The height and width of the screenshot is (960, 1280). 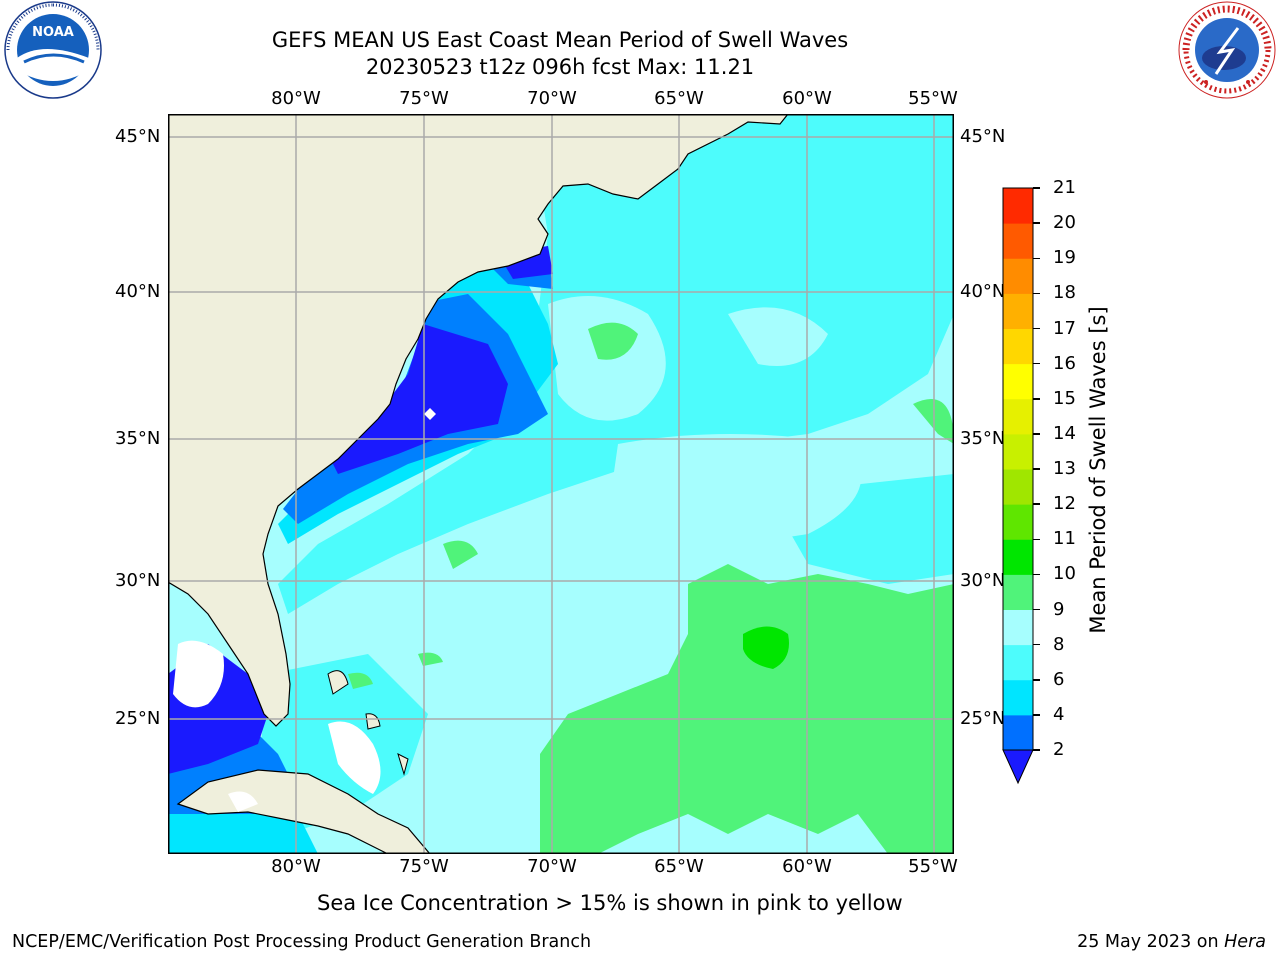 I want to click on colorbar-tick-label: 16, so click(x=1064, y=363).